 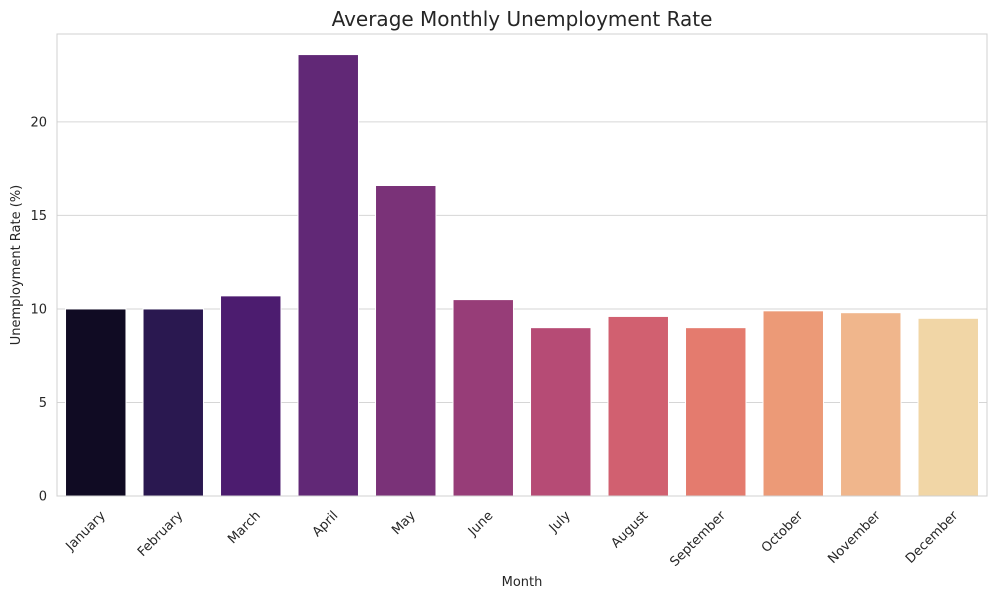 What do you see at coordinates (480, 523) in the screenshot?
I see `x-tick-label: June` at bounding box center [480, 523].